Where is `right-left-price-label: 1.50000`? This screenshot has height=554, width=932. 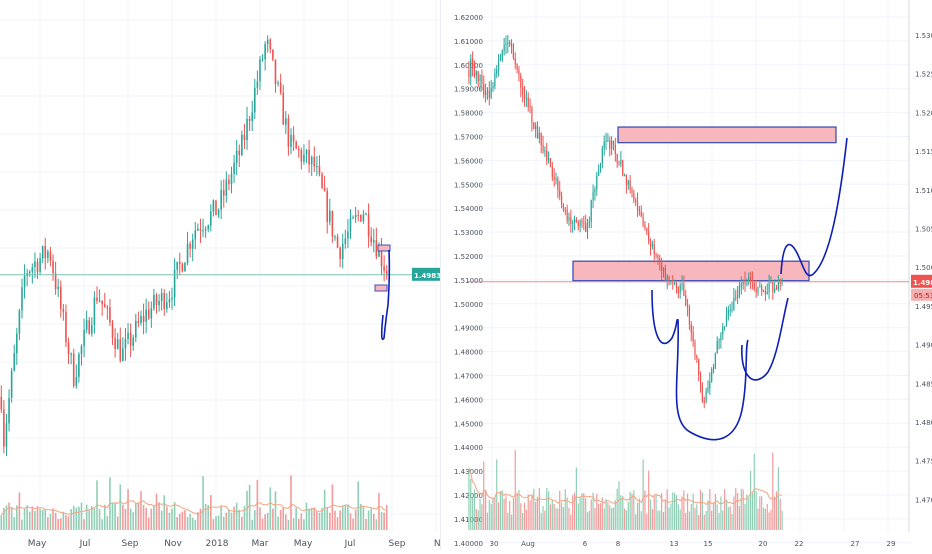
right-left-price-label: 1.50000 is located at coordinates (468, 305).